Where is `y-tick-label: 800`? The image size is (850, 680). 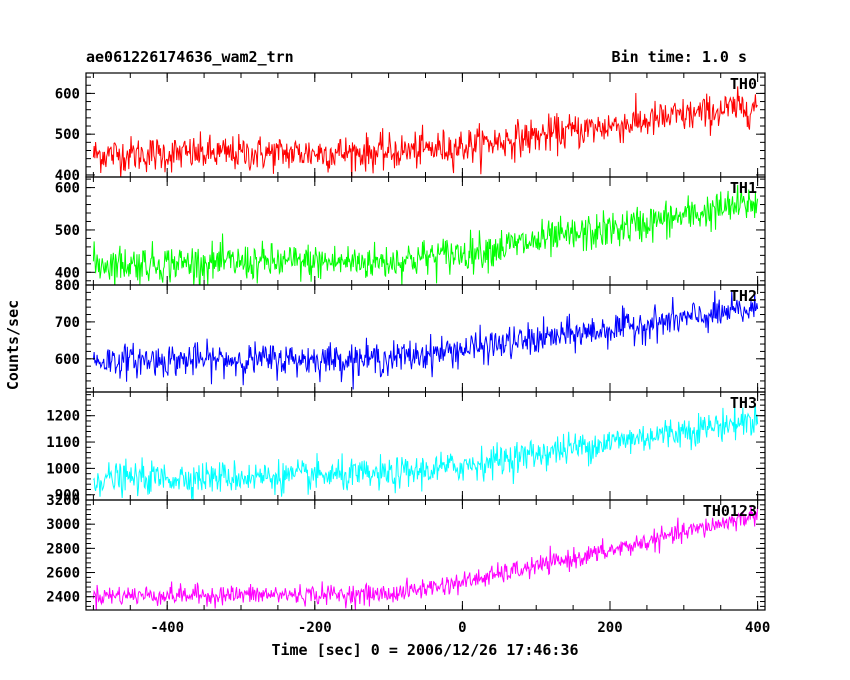 y-tick-label: 800 is located at coordinates (67, 286).